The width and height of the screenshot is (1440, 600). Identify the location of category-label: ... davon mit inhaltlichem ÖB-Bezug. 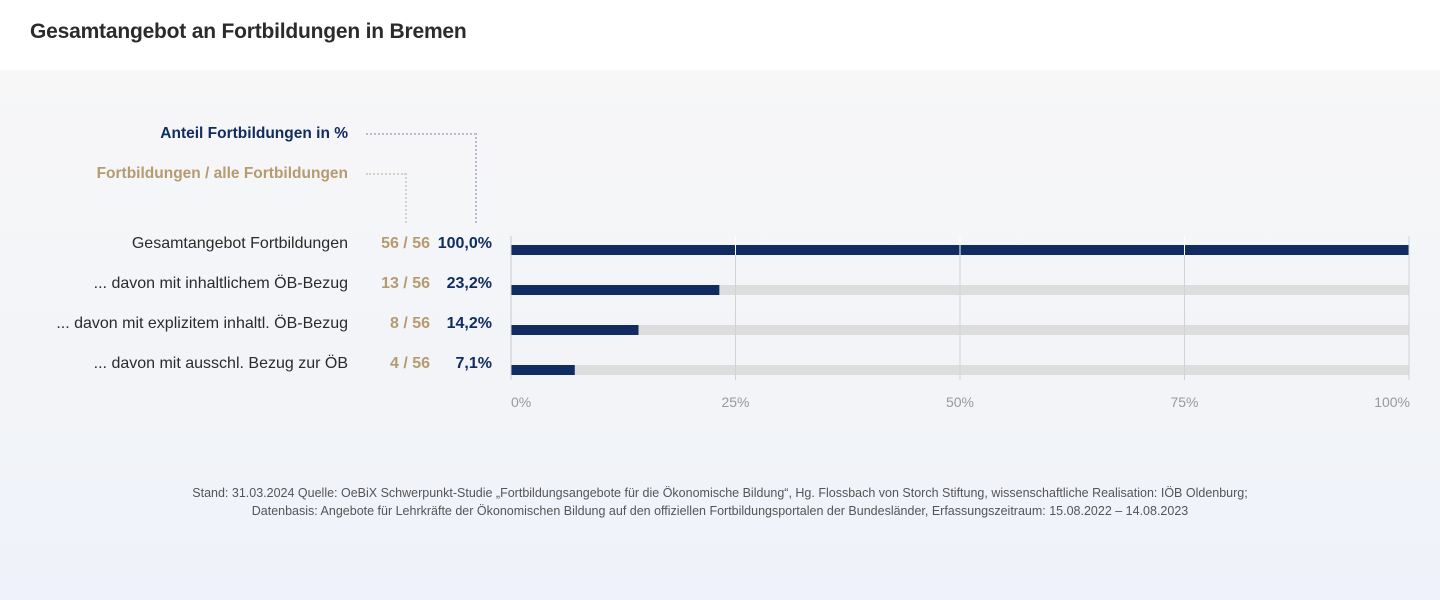
(220, 283).